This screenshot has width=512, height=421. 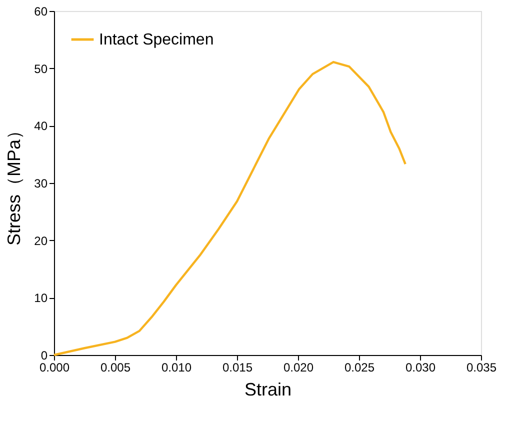 I want to click on x-tick-label: 0.010, so click(x=176, y=367).